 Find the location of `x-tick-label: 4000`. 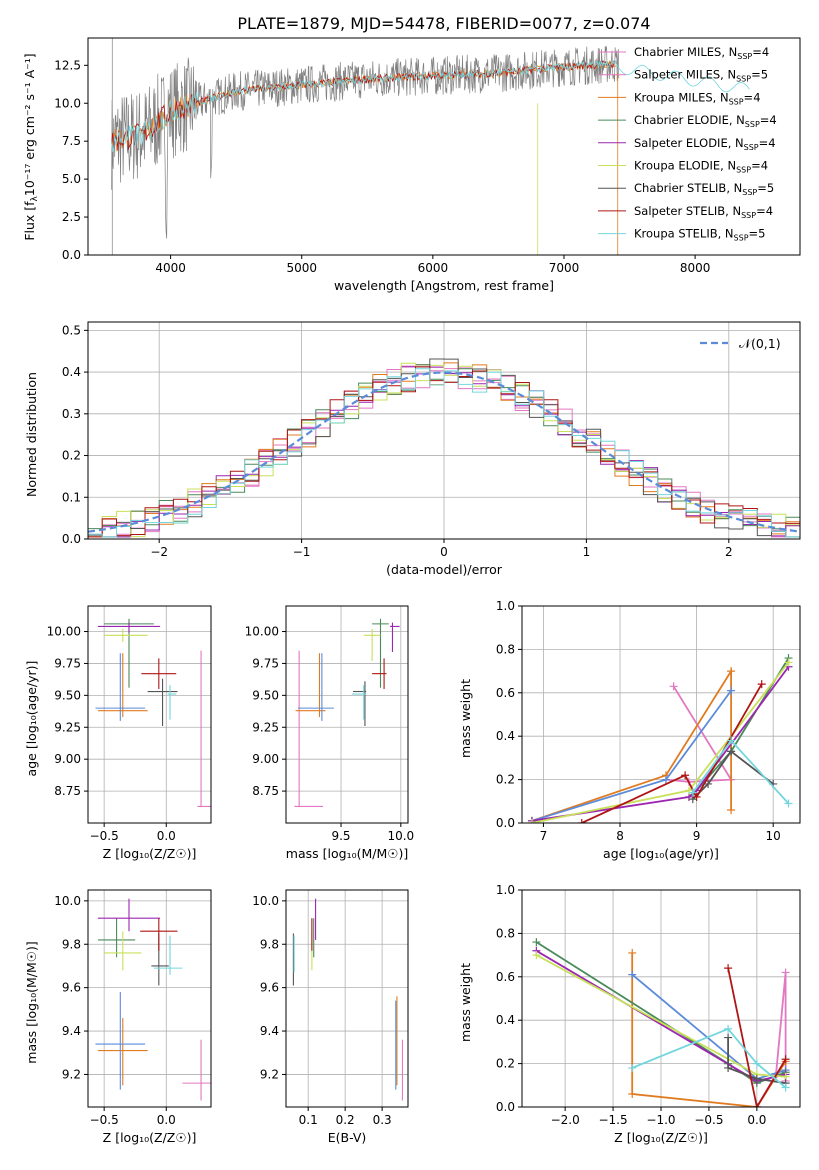

x-tick-label: 4000 is located at coordinates (170, 268).